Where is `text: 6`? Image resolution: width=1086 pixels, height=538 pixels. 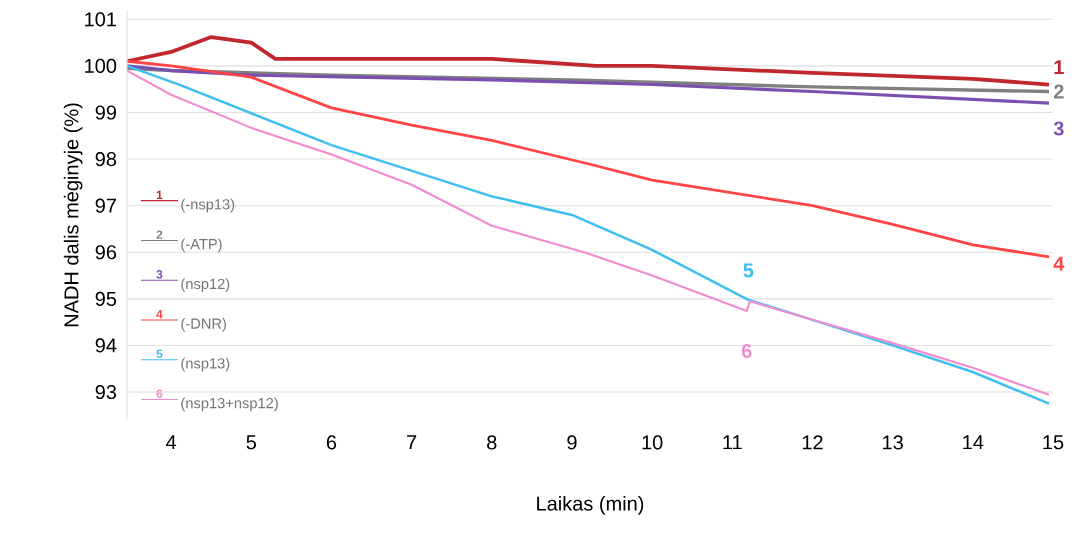
text: 6 is located at coordinates (159, 393).